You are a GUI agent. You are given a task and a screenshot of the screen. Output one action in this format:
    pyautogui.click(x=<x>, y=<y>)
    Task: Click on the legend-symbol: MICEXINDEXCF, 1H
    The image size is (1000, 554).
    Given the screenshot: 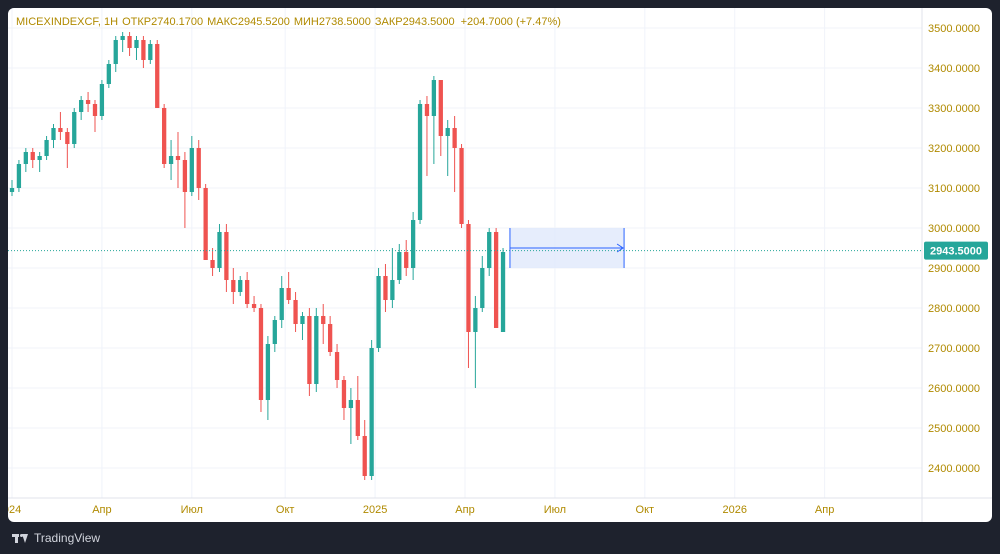 What is the action you would take?
    pyautogui.click(x=67, y=22)
    